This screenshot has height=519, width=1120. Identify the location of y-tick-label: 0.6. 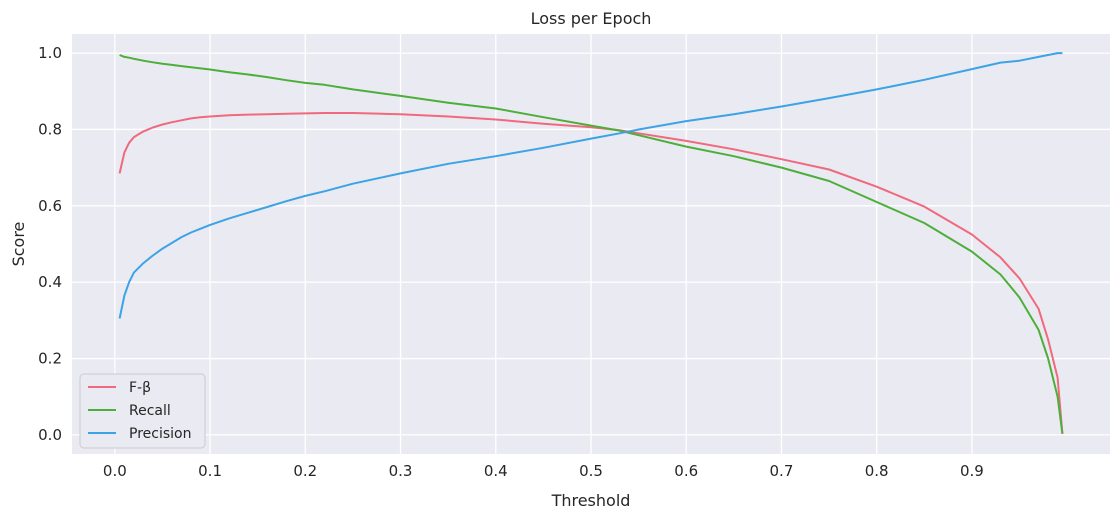
(50, 206).